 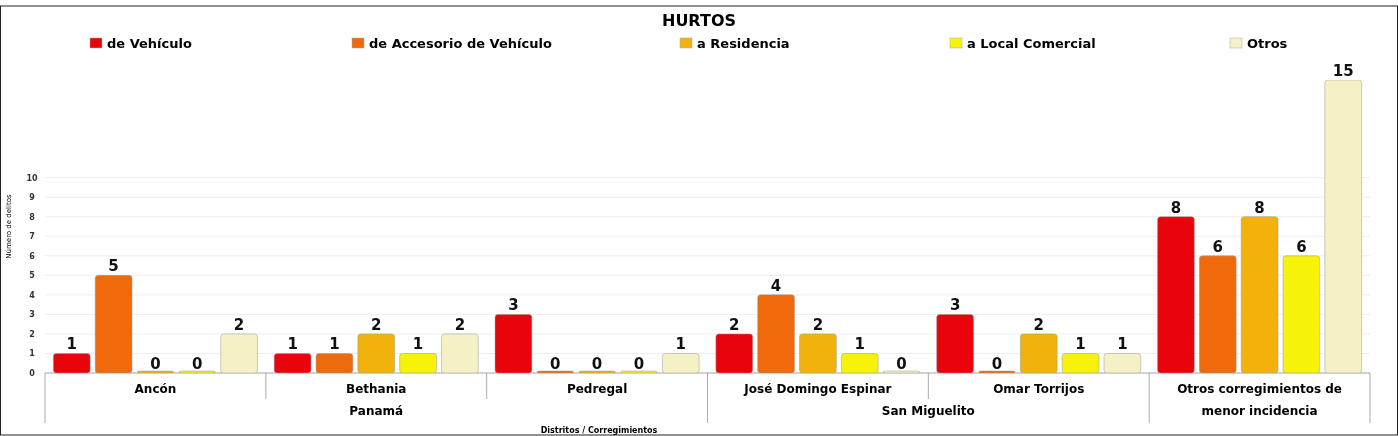 I want to click on x-tick-label: José Domingo Espinar, so click(x=817, y=389).